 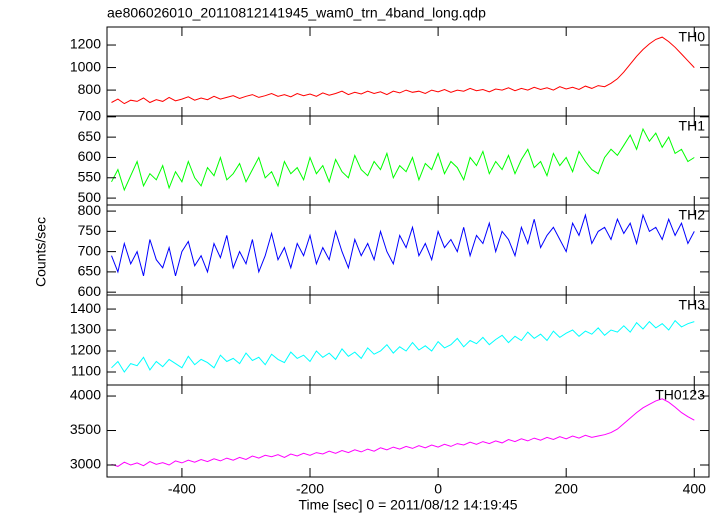 I want to click on panel-label: TH3, so click(x=692, y=305).